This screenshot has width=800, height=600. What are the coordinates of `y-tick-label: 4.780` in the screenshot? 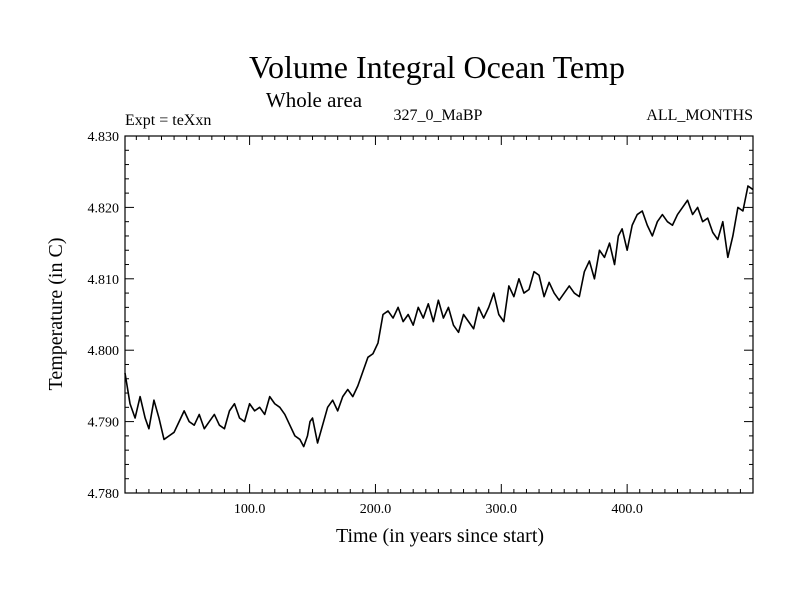 It's located at (104, 494).